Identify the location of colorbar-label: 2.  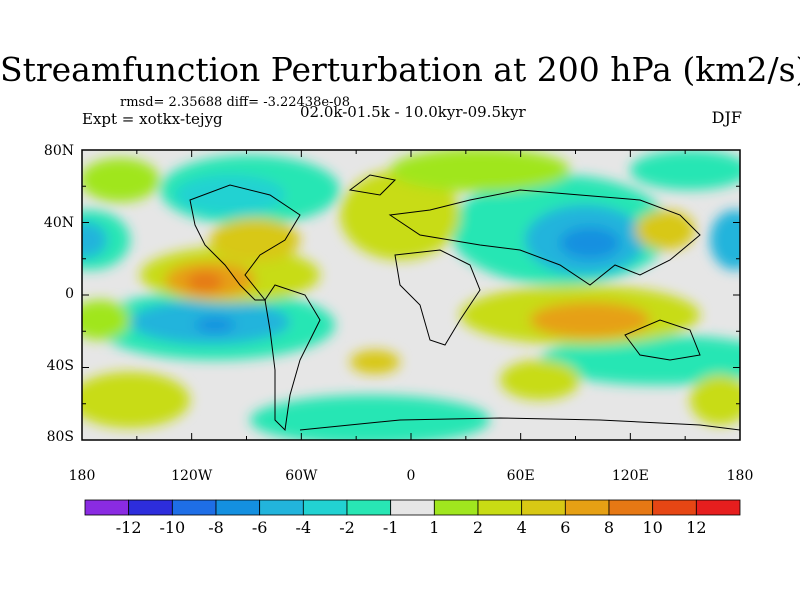
(478, 527).